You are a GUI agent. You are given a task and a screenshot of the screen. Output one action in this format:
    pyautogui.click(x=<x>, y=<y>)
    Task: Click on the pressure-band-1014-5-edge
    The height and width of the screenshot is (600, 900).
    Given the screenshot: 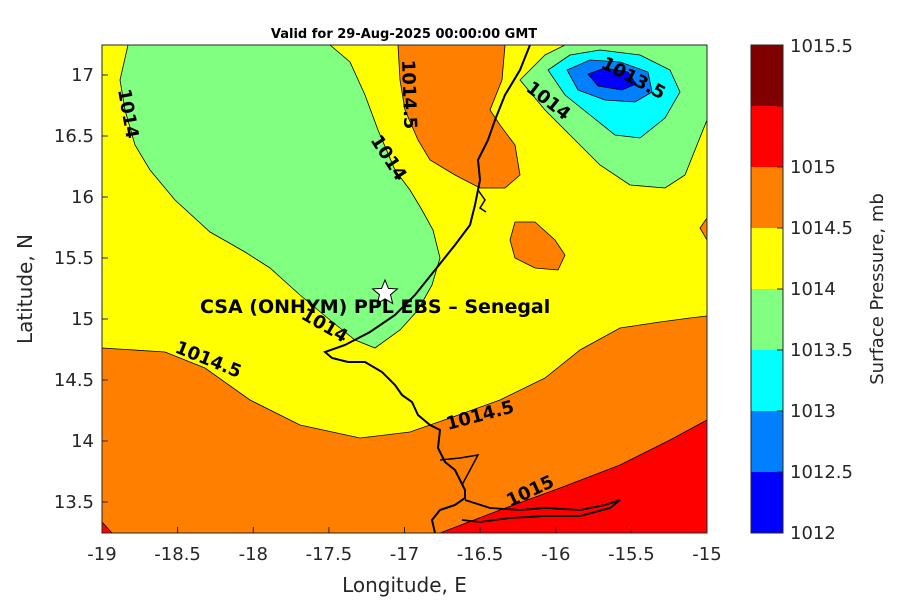 What is the action you would take?
    pyautogui.click(x=703, y=229)
    